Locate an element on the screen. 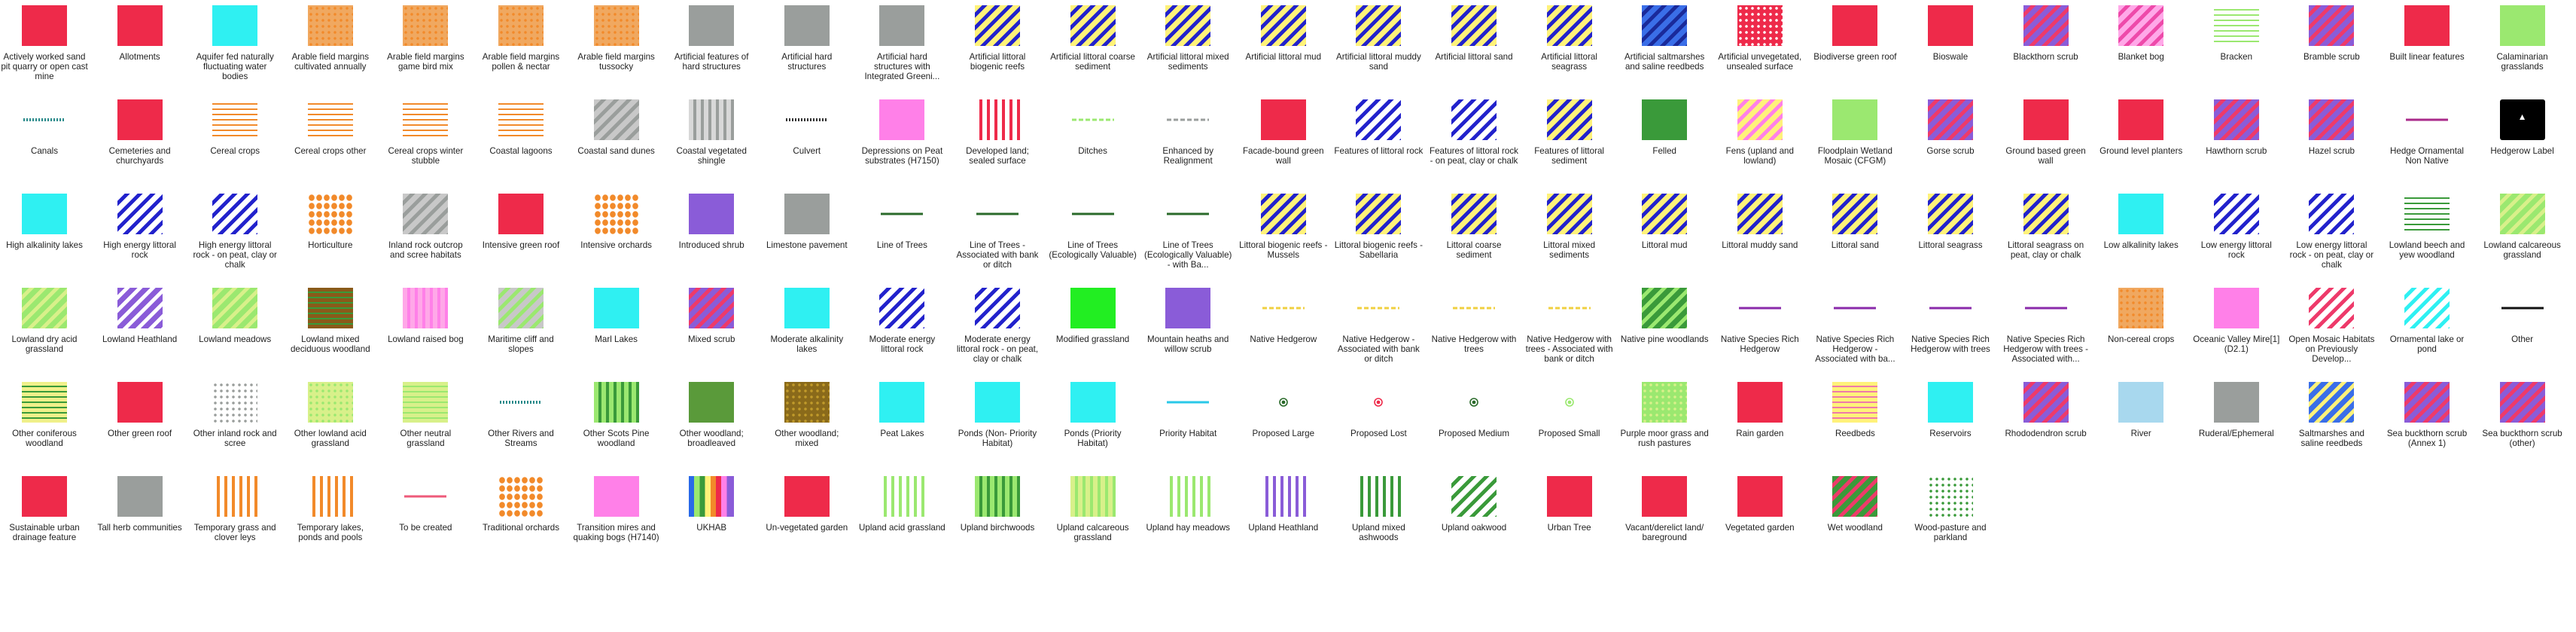 The height and width of the screenshot is (632, 2576). legend-label: Marl Lakes is located at coordinates (616, 339).